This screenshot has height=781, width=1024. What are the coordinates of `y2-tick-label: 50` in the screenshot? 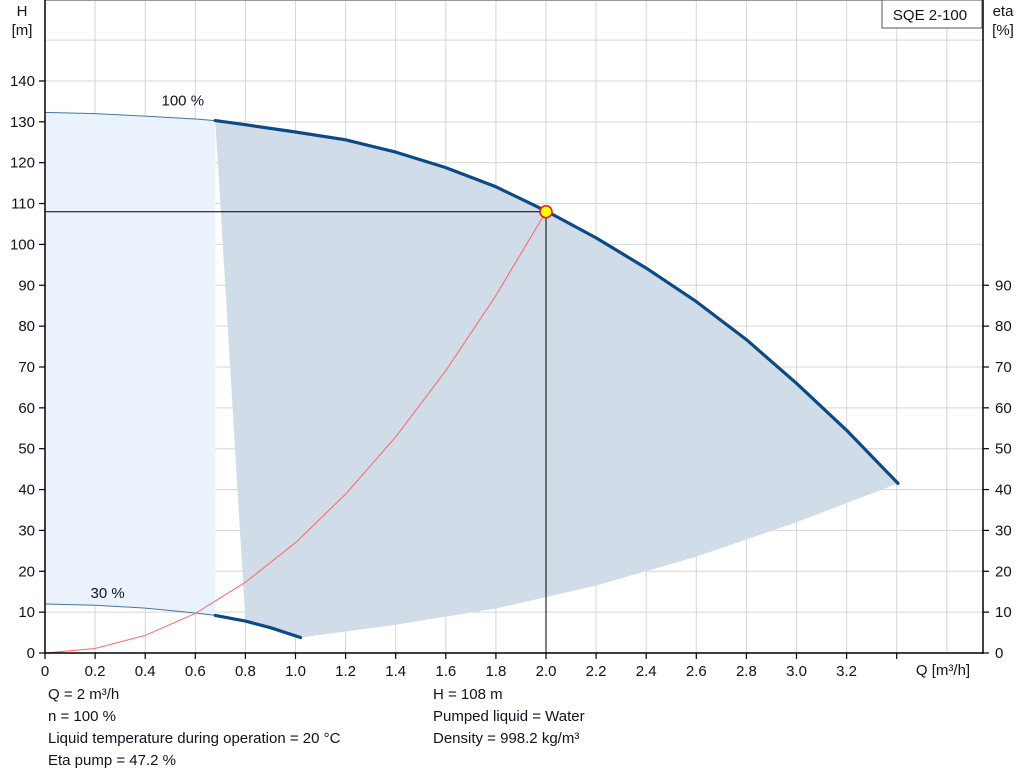 It's located at (1003, 449).